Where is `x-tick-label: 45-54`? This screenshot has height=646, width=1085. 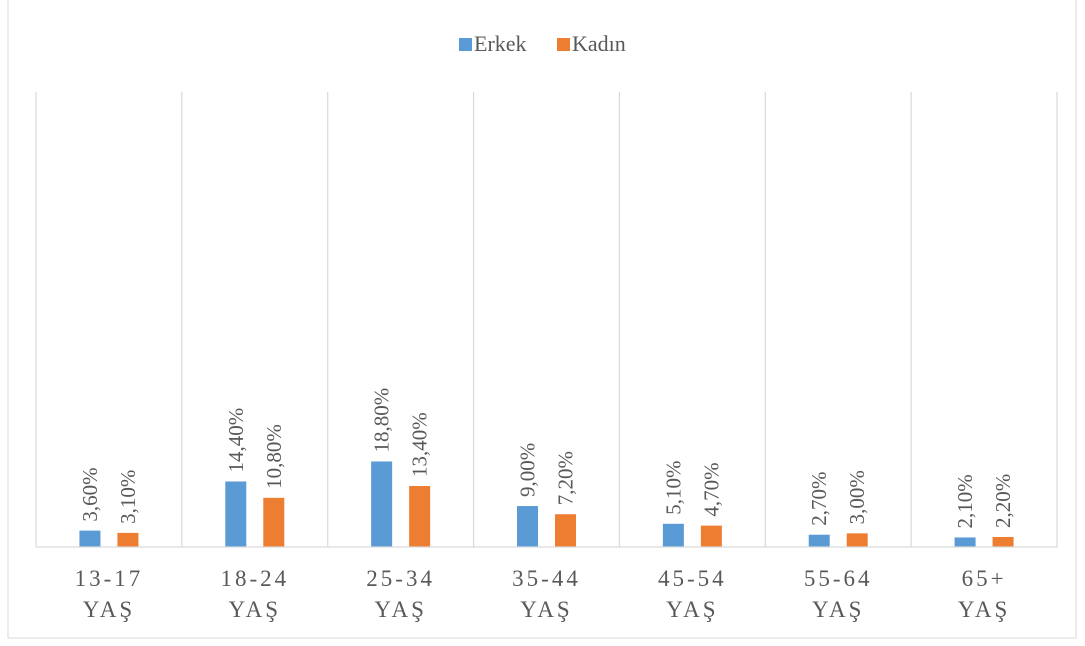 x-tick-label: 45-54 is located at coordinates (692, 578).